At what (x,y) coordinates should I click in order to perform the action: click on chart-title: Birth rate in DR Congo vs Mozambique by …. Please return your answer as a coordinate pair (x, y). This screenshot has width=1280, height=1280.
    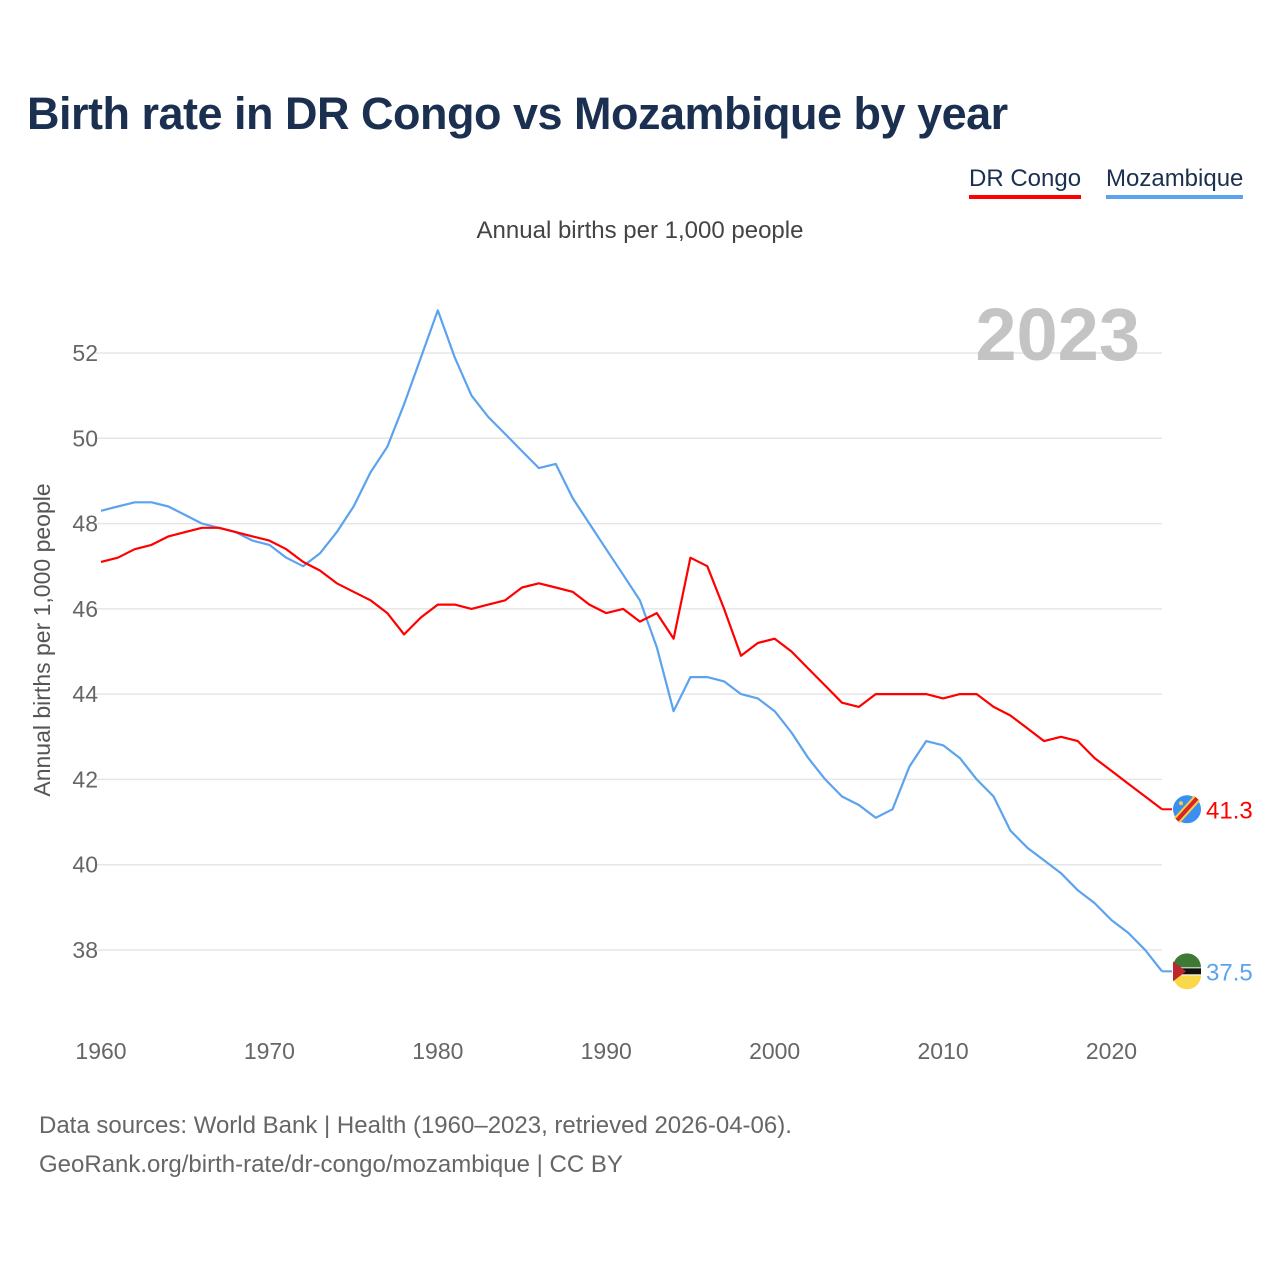
    Looking at the image, I should click on (517, 113).